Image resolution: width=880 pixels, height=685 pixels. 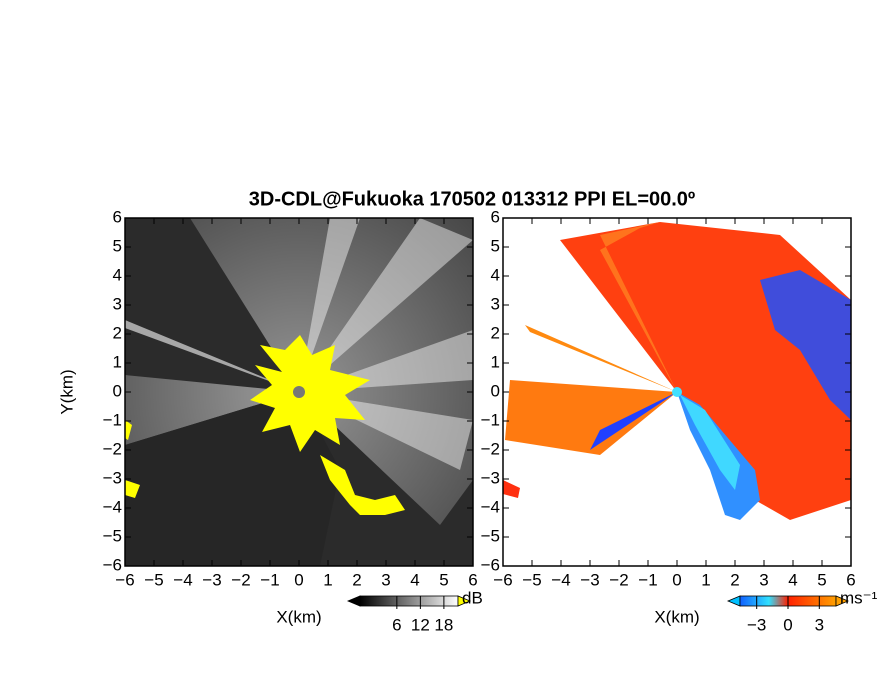 I want to click on colorbar, so click(x=409, y=601).